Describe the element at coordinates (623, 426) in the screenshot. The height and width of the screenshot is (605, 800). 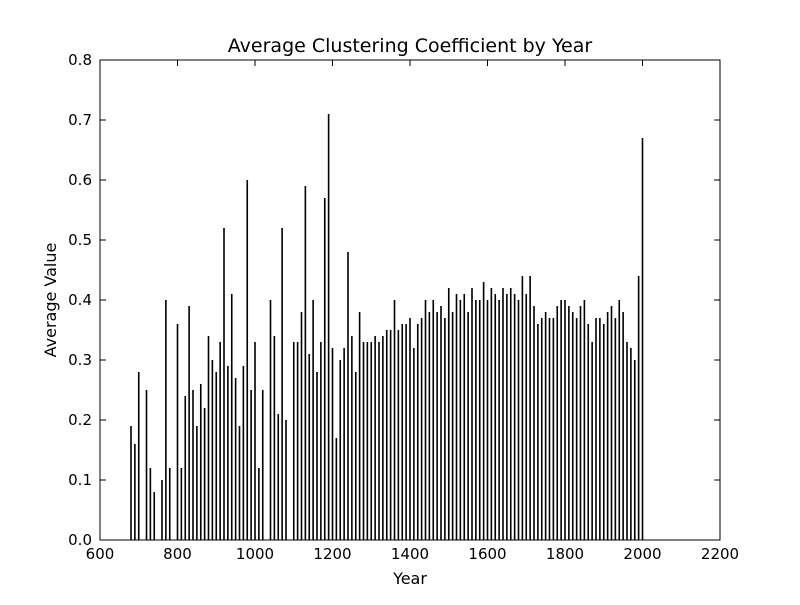
I see `bar-1950` at that location.